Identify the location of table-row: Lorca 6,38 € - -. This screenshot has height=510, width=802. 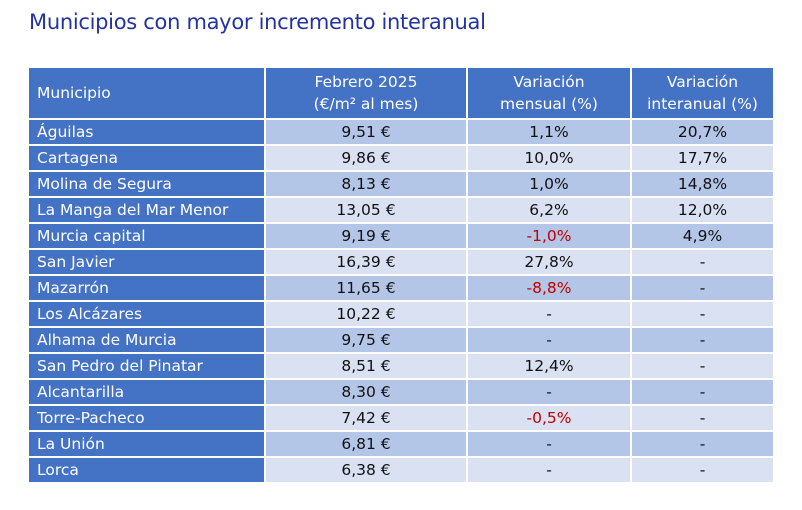
(401, 469).